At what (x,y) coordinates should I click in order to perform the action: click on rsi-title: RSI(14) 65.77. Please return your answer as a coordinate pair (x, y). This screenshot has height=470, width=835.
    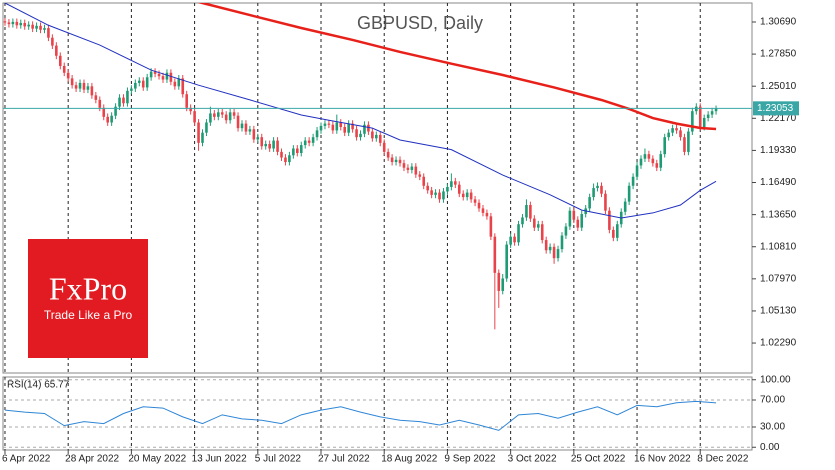
    Looking at the image, I should click on (38, 385).